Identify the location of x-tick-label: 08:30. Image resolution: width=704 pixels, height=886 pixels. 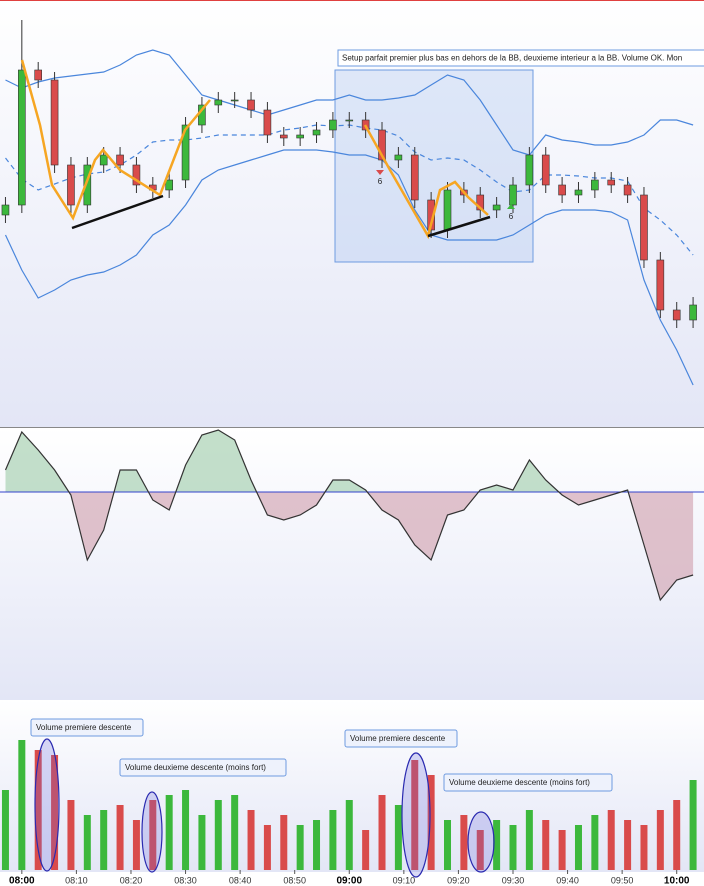
(185, 880).